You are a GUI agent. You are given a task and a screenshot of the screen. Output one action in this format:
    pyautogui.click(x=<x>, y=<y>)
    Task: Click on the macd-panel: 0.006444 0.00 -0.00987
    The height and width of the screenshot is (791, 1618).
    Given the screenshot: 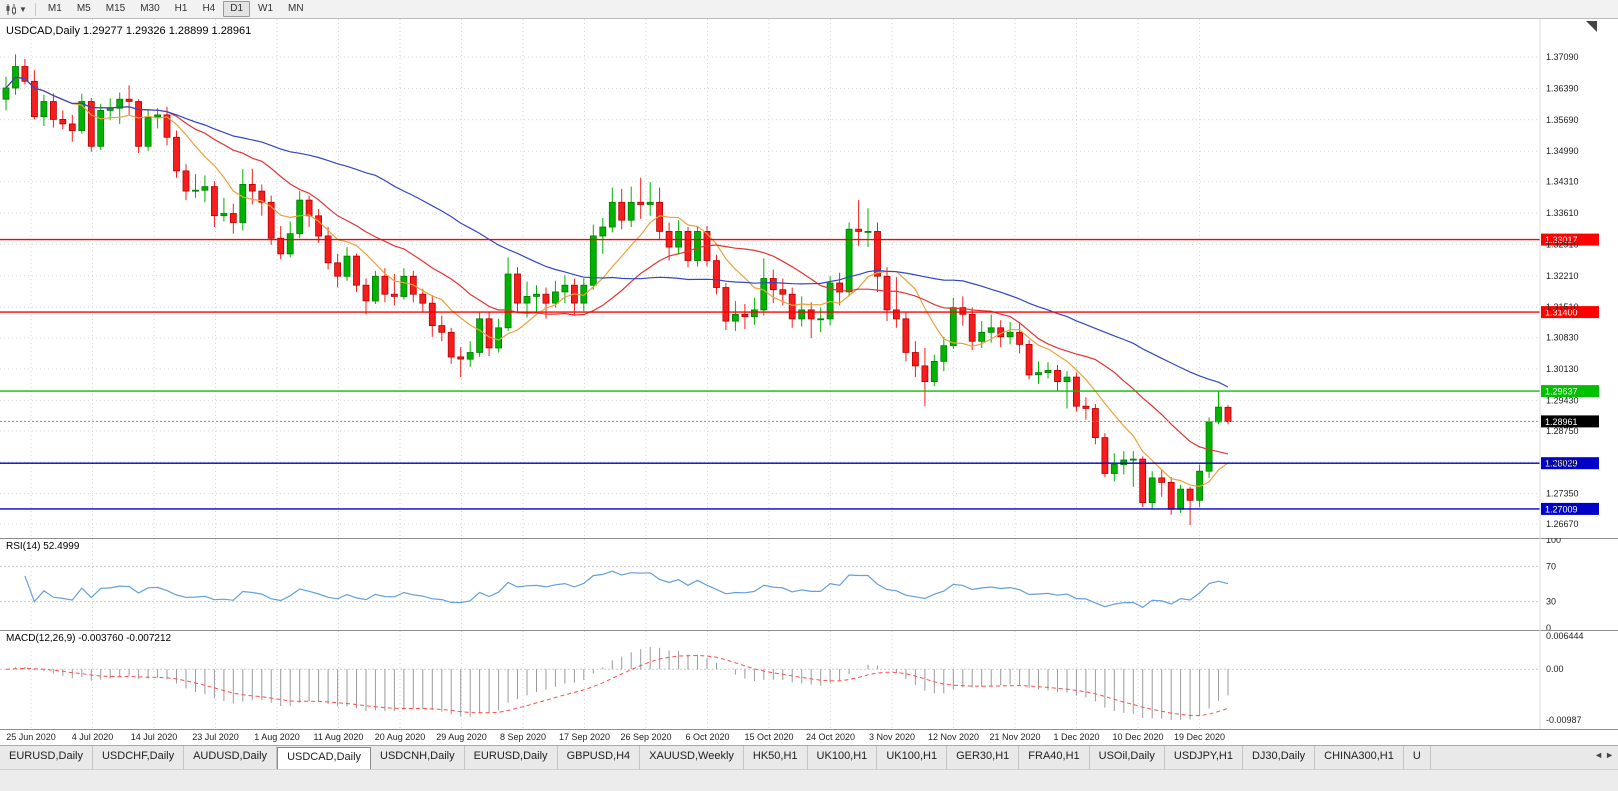 What is the action you would take?
    pyautogui.click(x=809, y=679)
    